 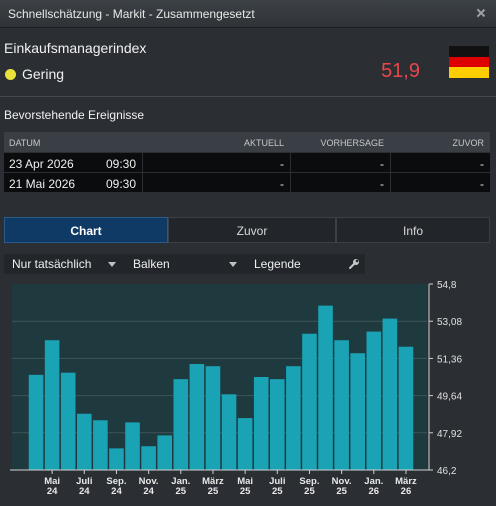 I want to click on tab-bar: Chart Zuvor Info, so click(x=247, y=230).